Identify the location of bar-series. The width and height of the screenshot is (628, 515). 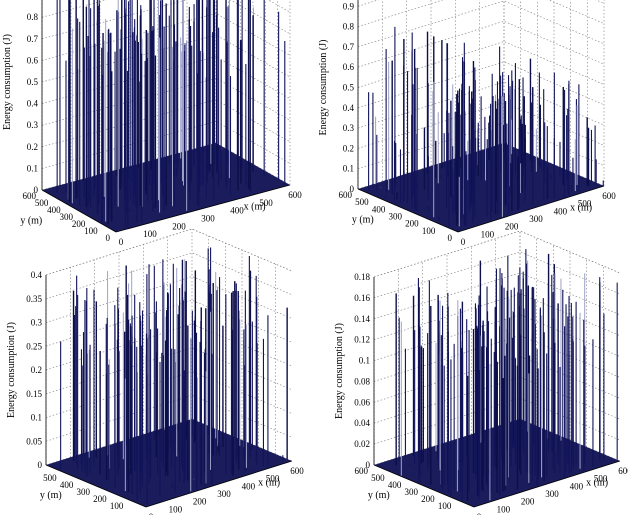
(486, 127).